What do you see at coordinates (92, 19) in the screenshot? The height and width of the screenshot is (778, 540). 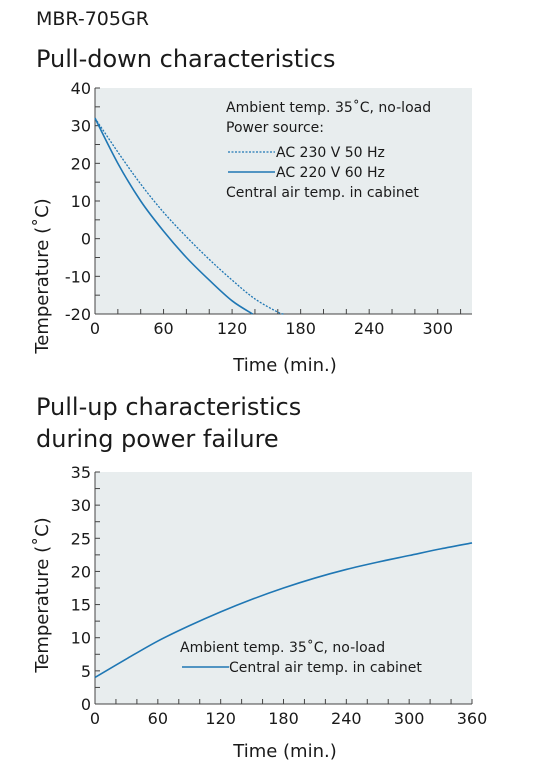 I see `model-name: MBR-705GR` at bounding box center [92, 19].